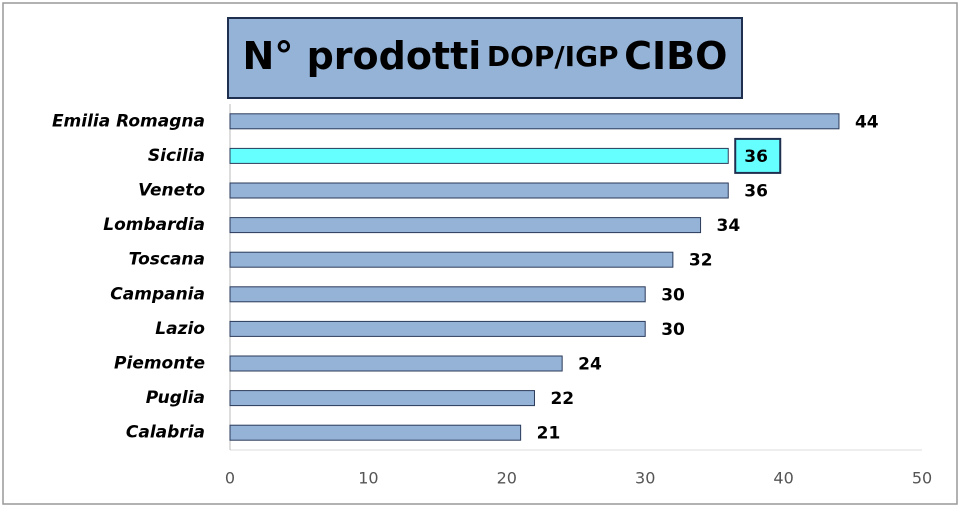 This screenshot has height=507, width=960. Describe the element at coordinates (157, 294) in the screenshot. I see `category-label: Campania` at that location.